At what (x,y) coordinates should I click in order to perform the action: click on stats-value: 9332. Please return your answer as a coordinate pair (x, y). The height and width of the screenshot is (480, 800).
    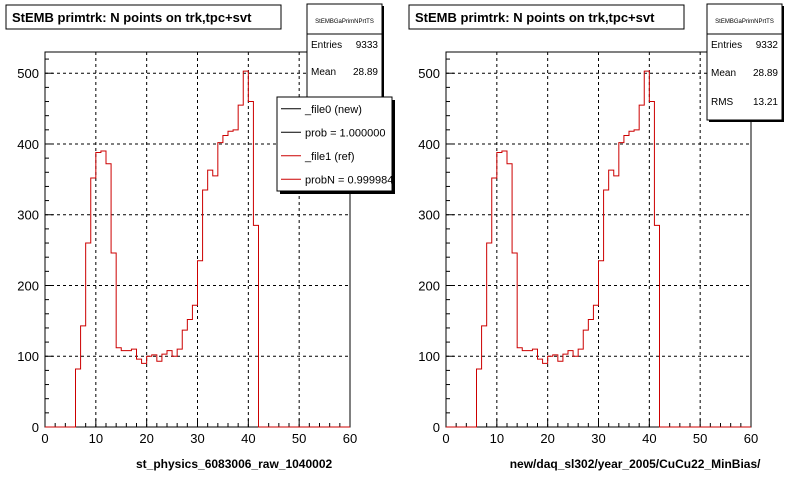
    Looking at the image, I should click on (767, 45).